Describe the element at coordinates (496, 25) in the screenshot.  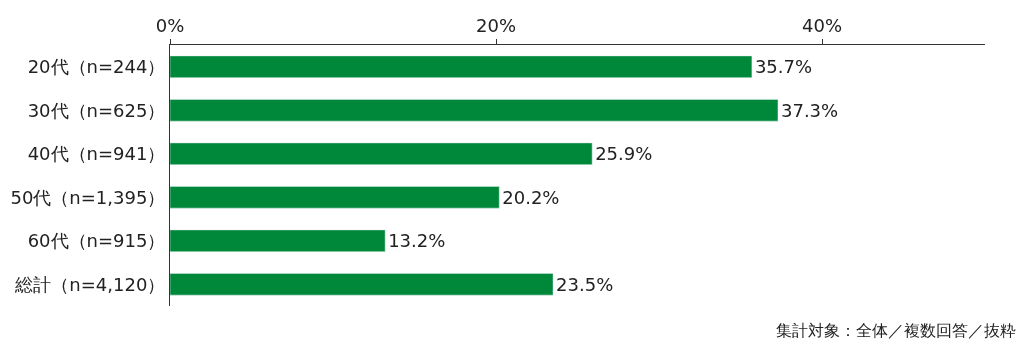
I see `x-tick-label: 20%` at that location.